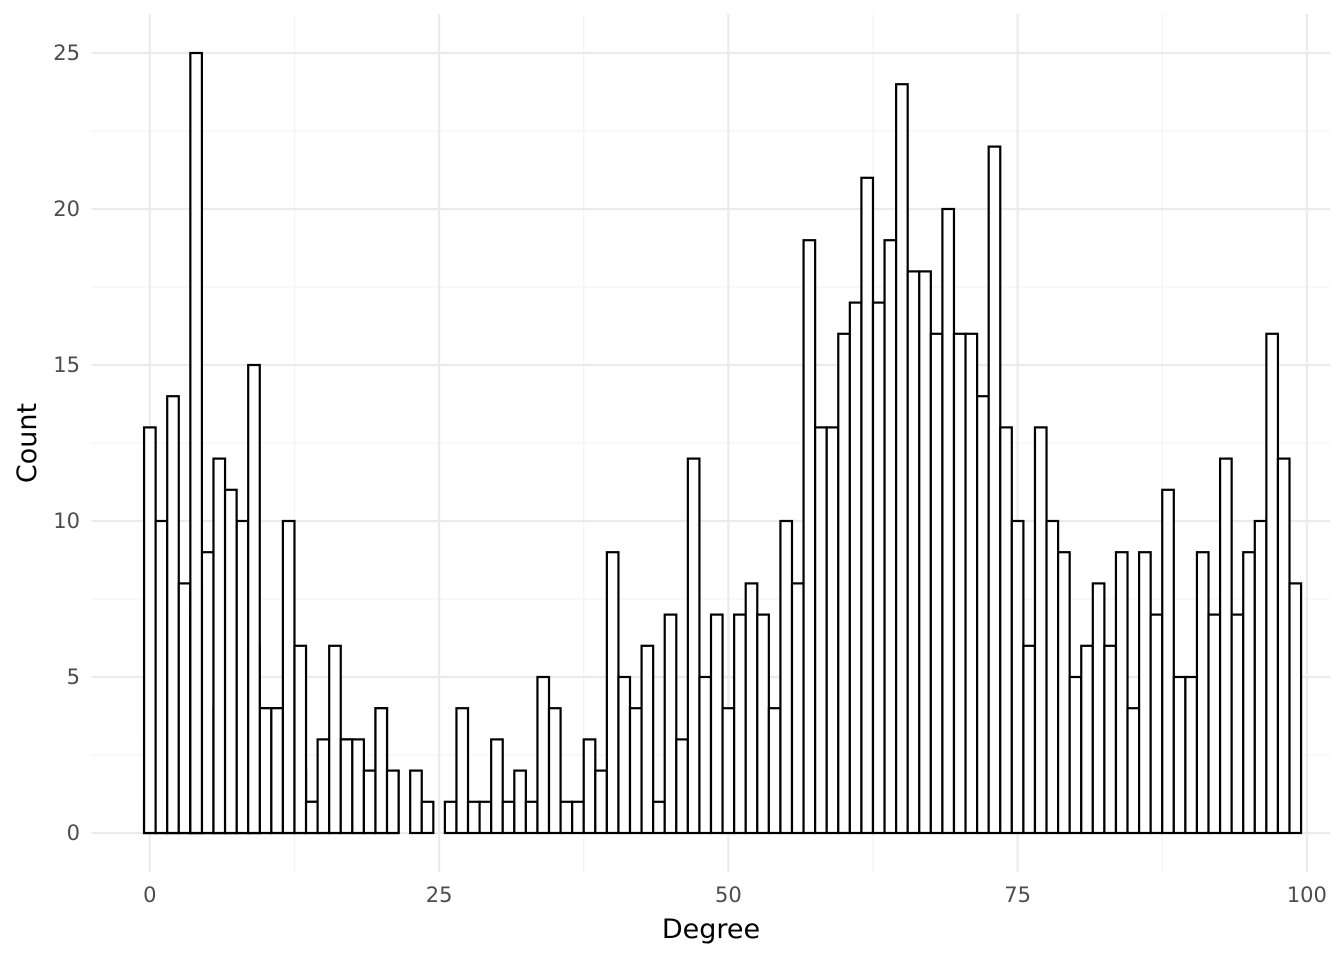  What do you see at coordinates (711, 929) in the screenshot?
I see `x-axis-title: Degree` at bounding box center [711, 929].